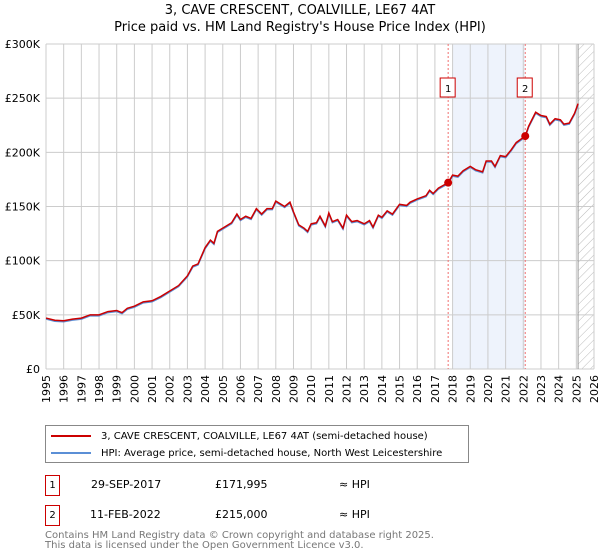  What do you see at coordinates (205, 389) in the screenshot?
I see `x-tick-label: 2004` at bounding box center [205, 389].